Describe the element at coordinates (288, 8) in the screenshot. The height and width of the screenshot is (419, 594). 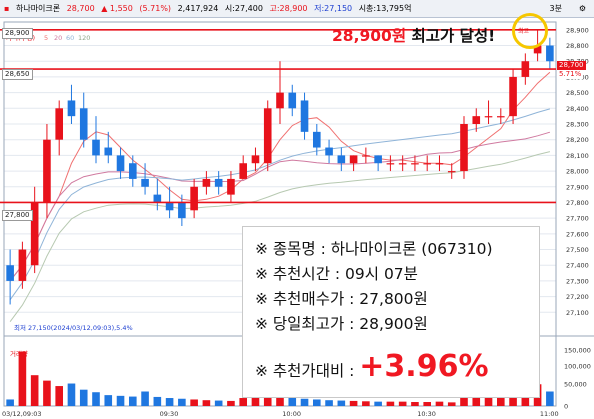
I see `high-price: 고:28,900` at that location.